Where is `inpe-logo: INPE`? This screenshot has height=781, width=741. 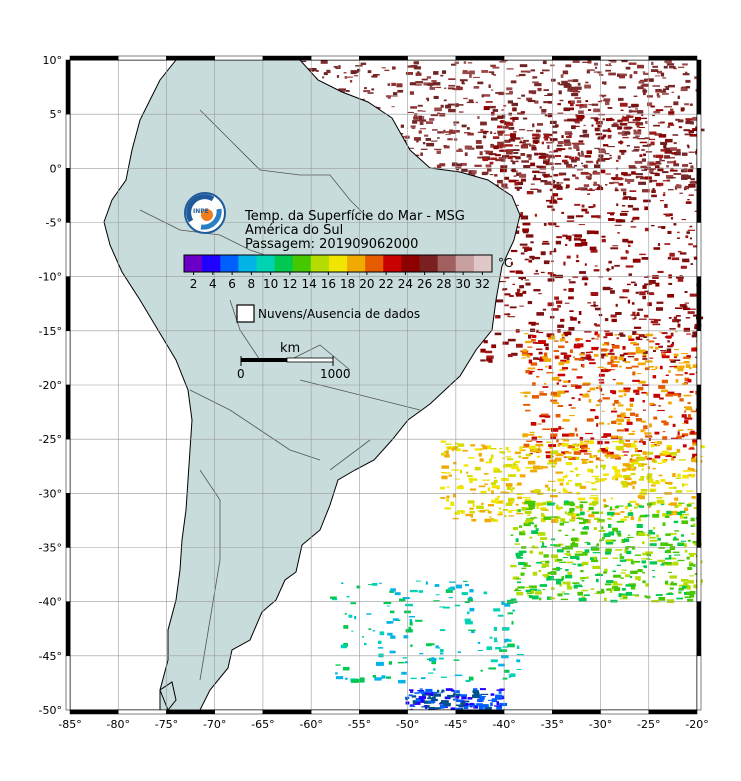
inpe-logo: INPE is located at coordinates (205, 213).